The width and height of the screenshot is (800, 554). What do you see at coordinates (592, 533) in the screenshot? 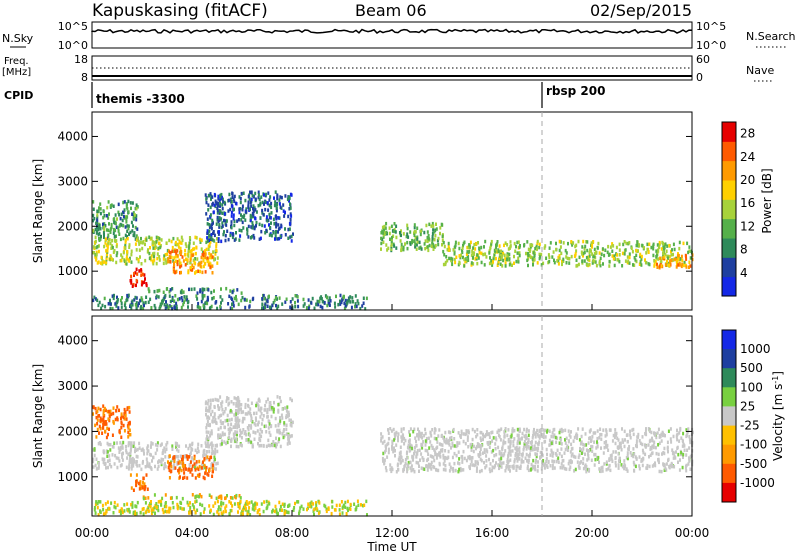
I see `time-tick-label: 20:00` at bounding box center [592, 533].